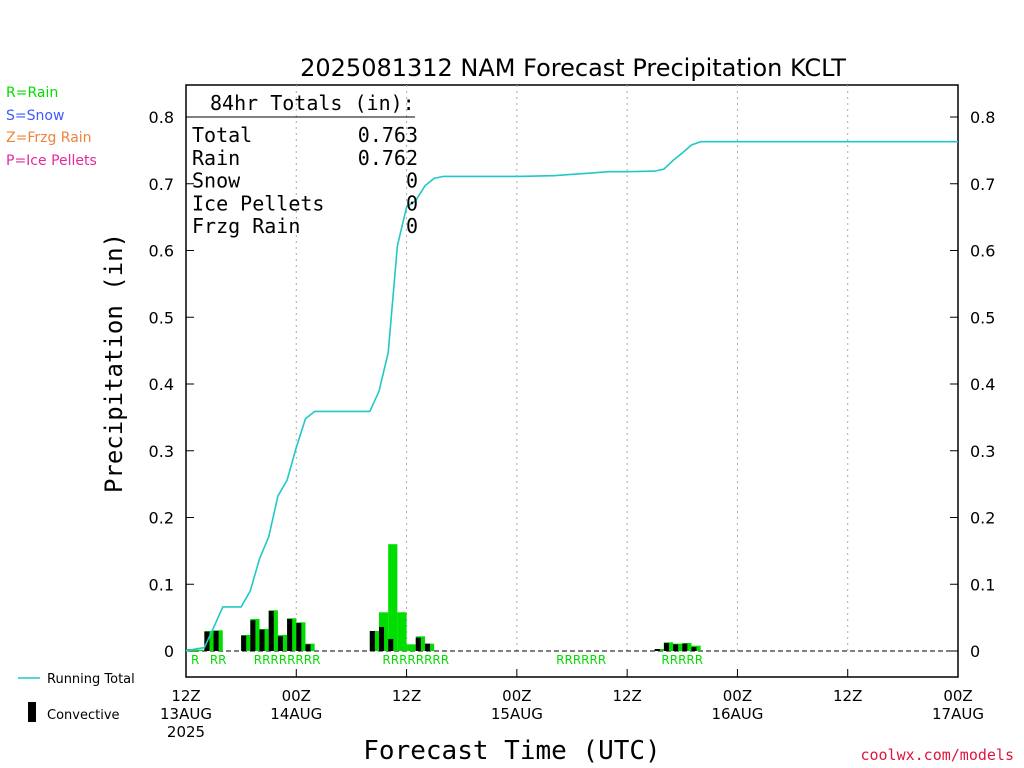 This screenshot has height=768, width=1024. Describe the element at coordinates (517, 714) in the screenshot. I see `x-tick-label: 15AUG` at that location.